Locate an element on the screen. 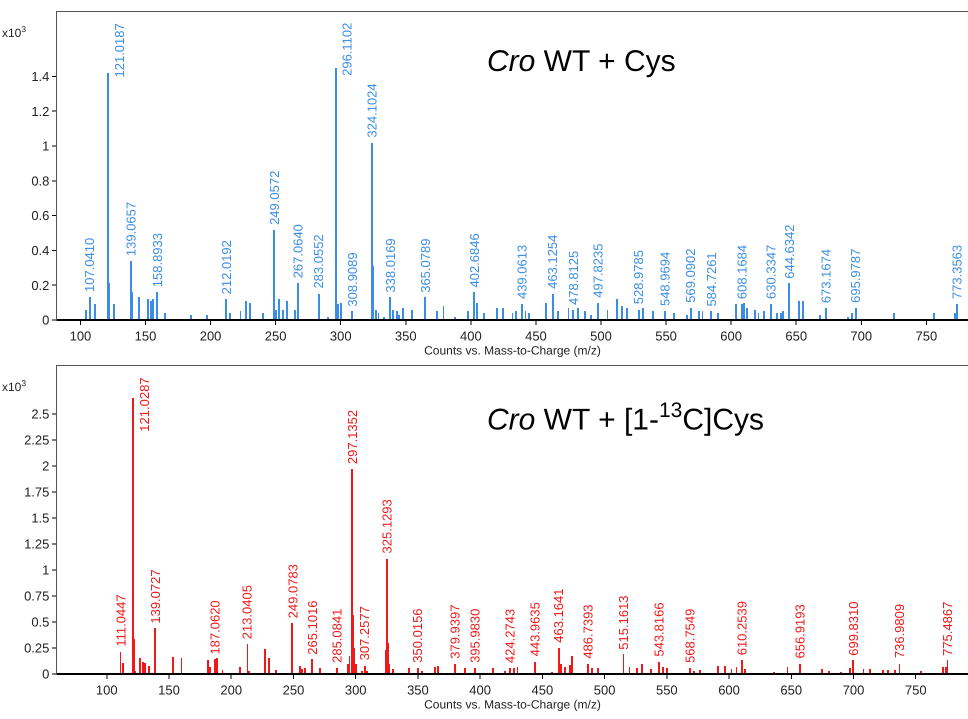  annotation: 158.8933 is located at coordinates (157, 260).